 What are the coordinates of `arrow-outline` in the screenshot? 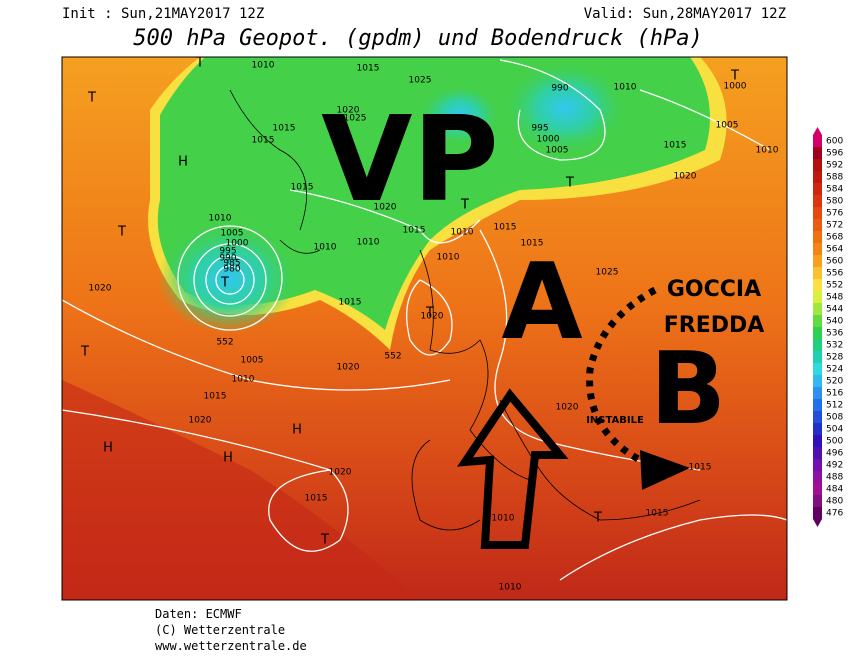 It's located at (513, 468).